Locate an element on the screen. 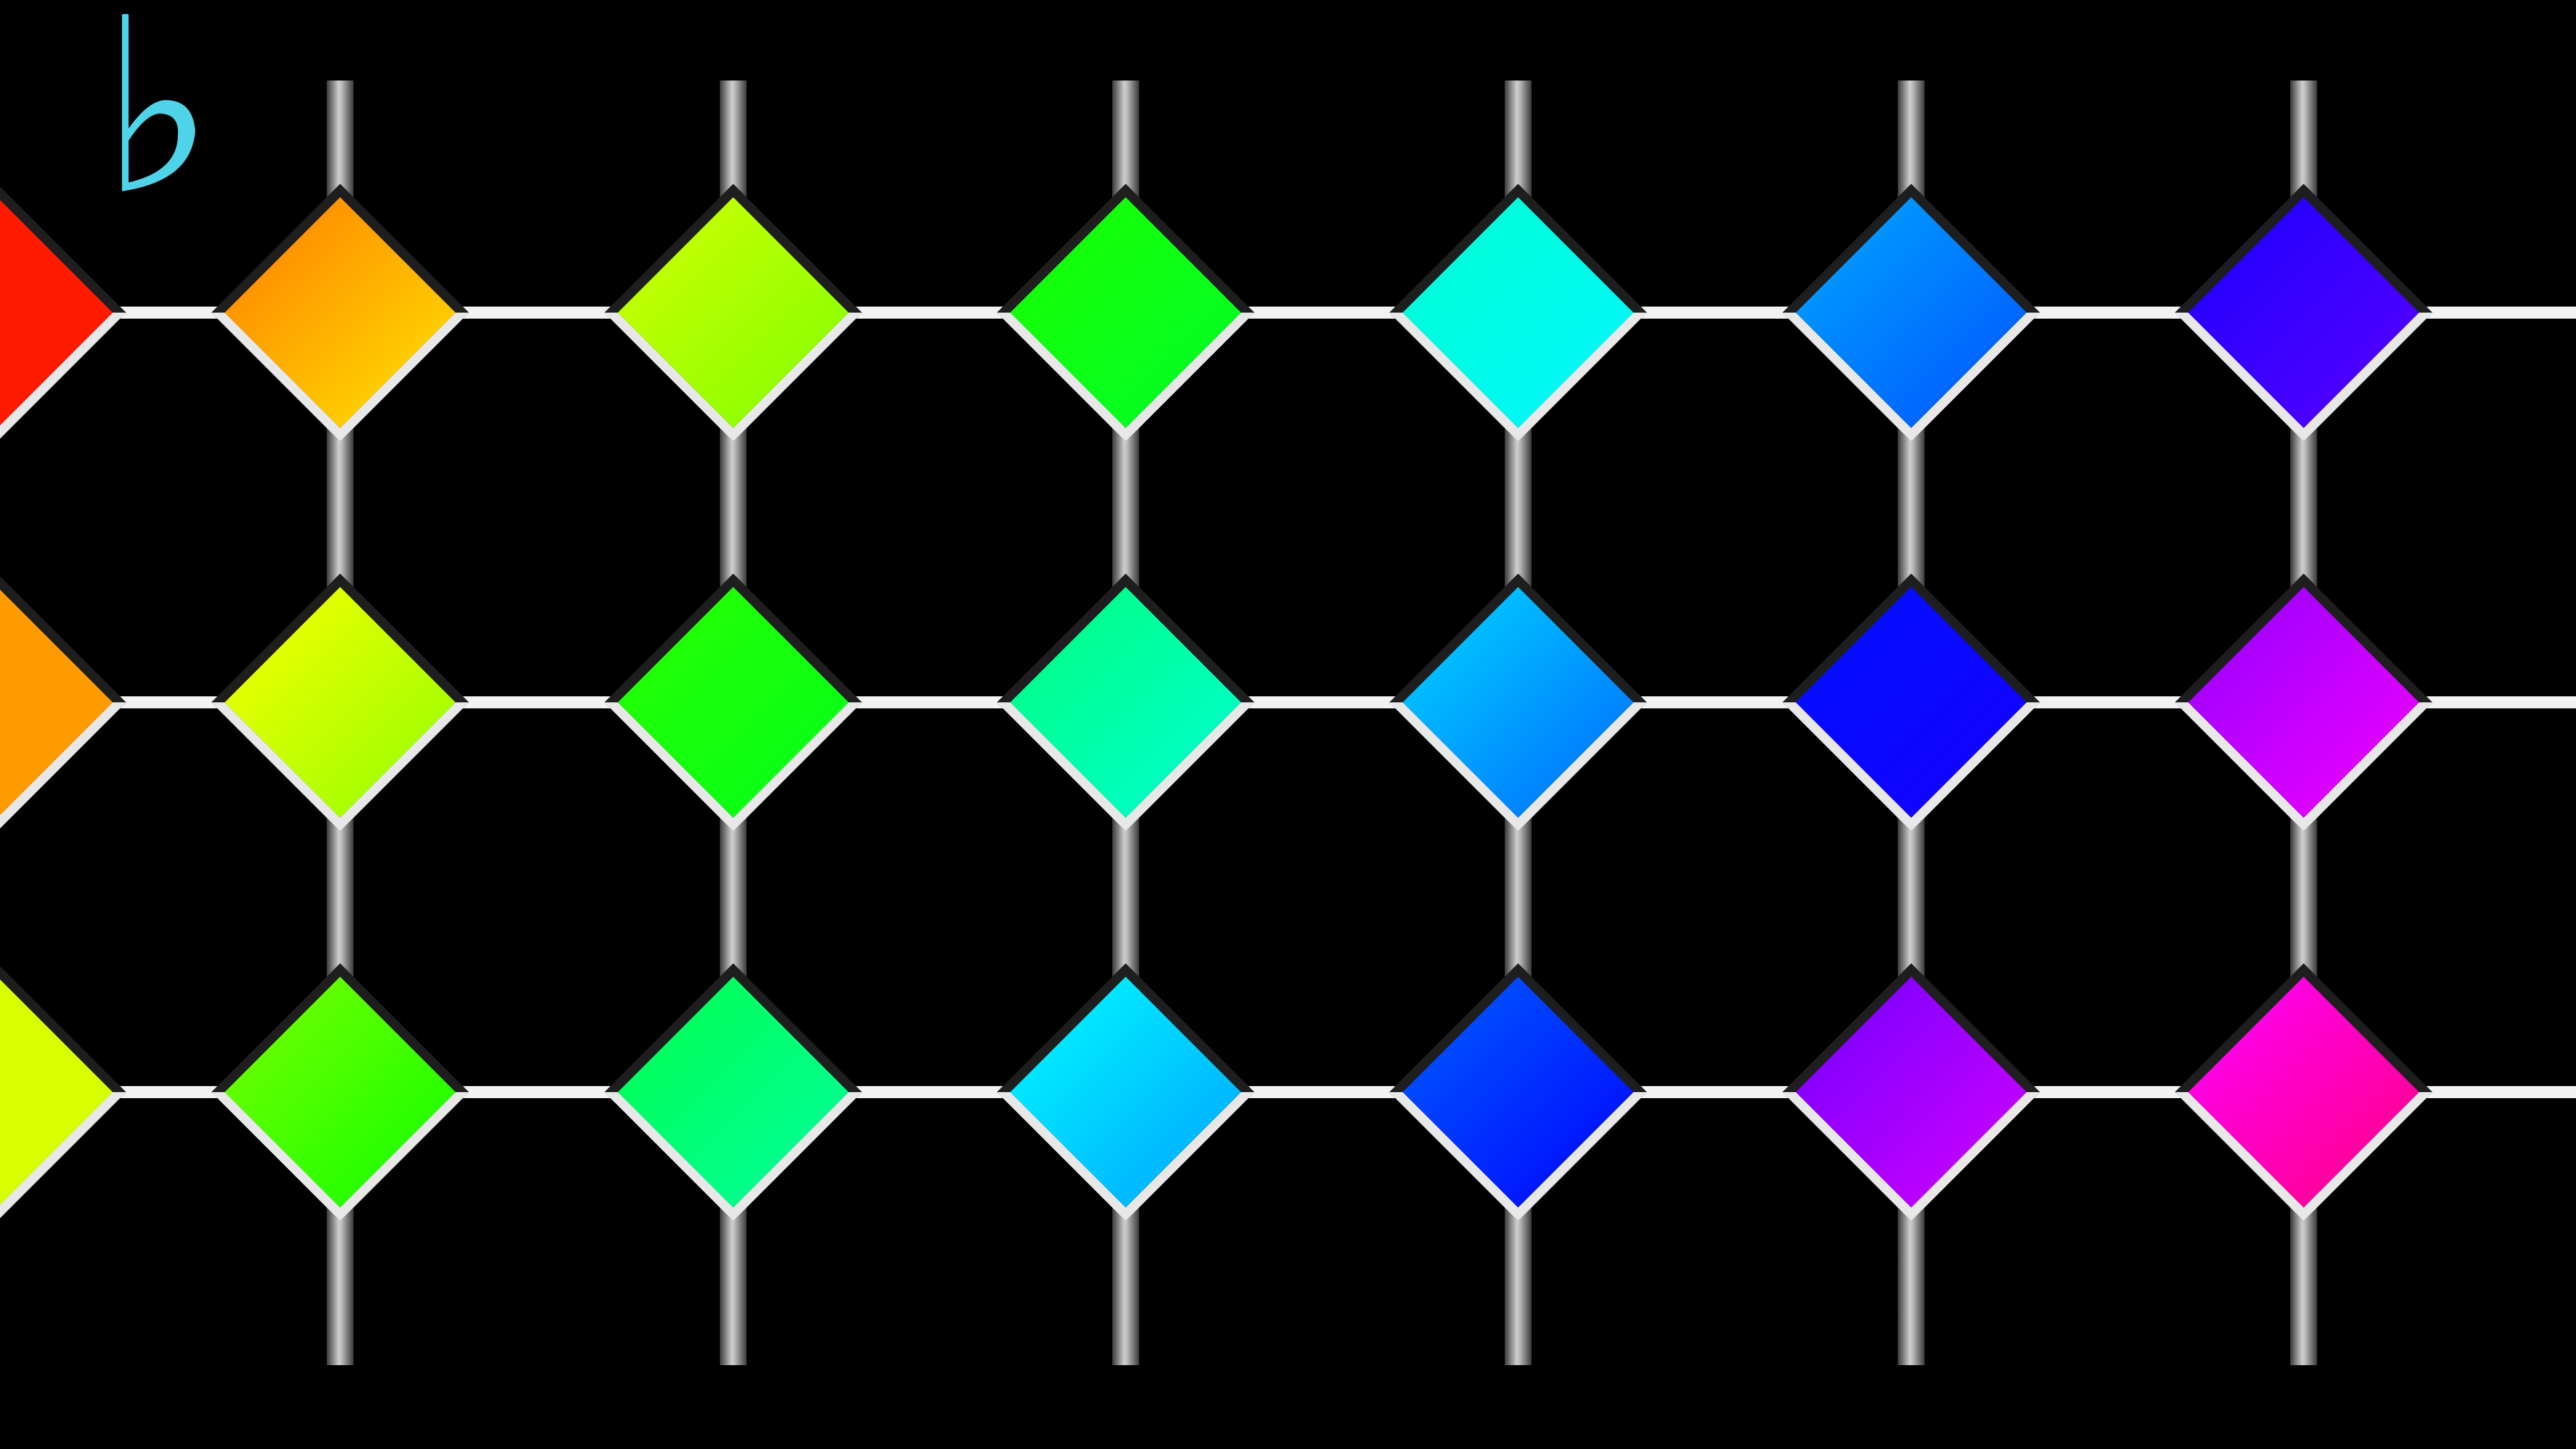  tile-r2-c5 is located at coordinates (1911, 702).